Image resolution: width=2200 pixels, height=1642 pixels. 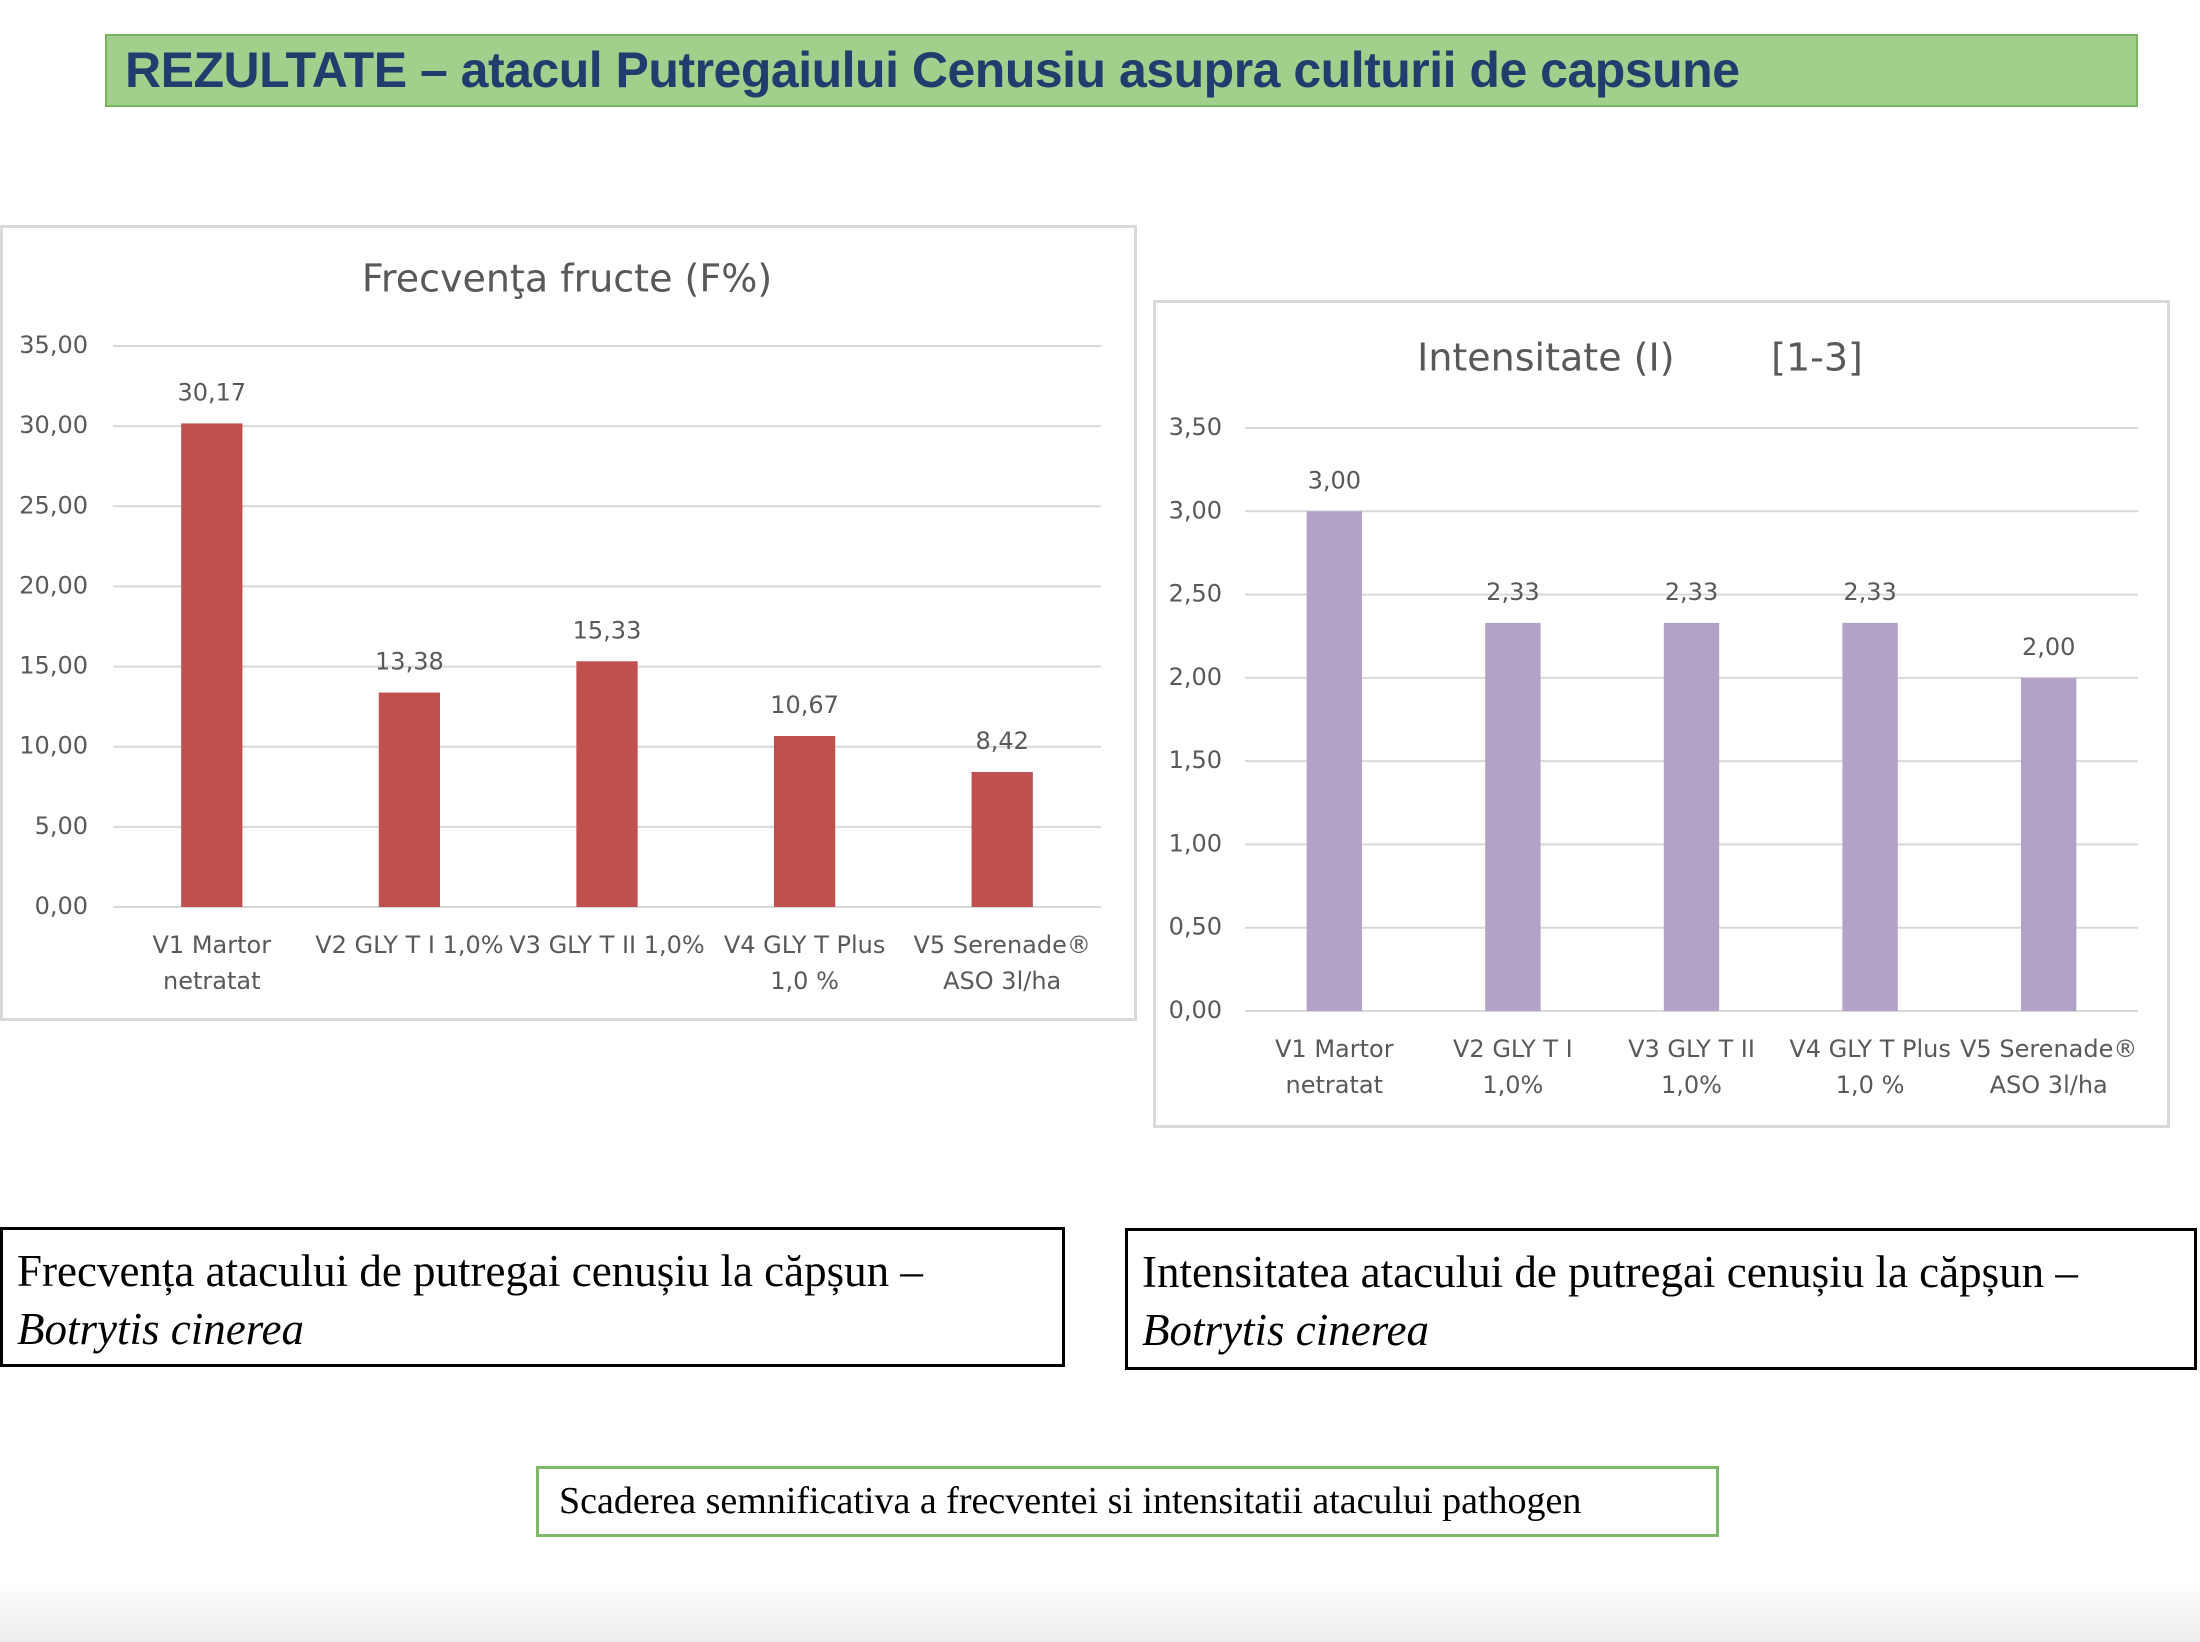 What do you see at coordinates (1195, 760) in the screenshot?
I see `y-tick-label: 1,50` at bounding box center [1195, 760].